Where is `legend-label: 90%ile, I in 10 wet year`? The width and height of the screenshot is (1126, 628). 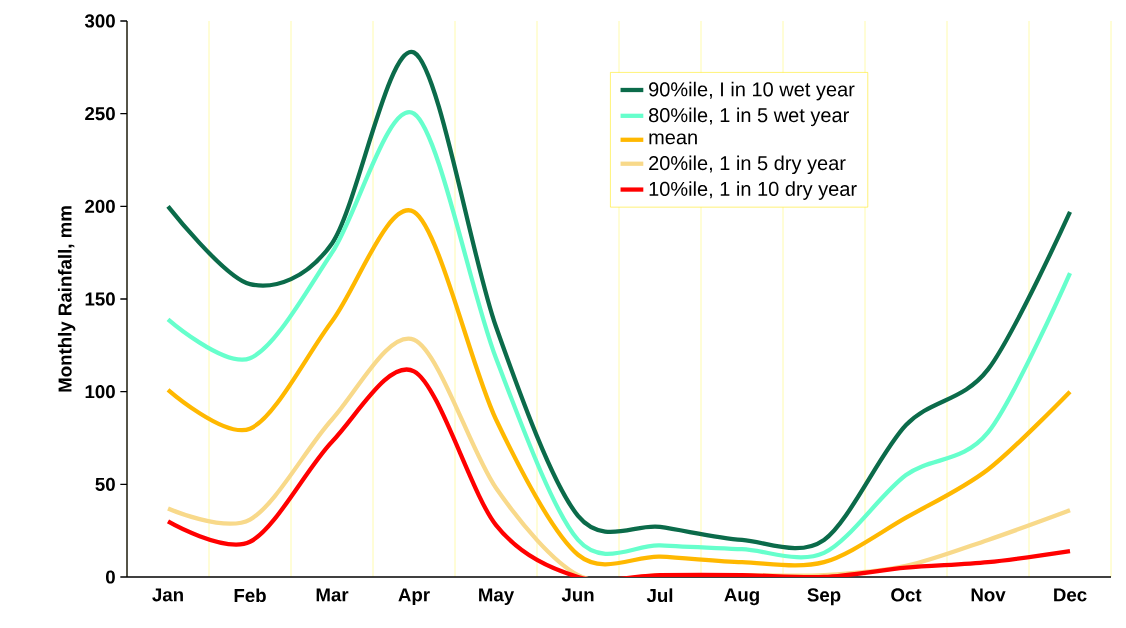 legend-label: 90%ile, I in 10 wet year is located at coordinates (752, 91).